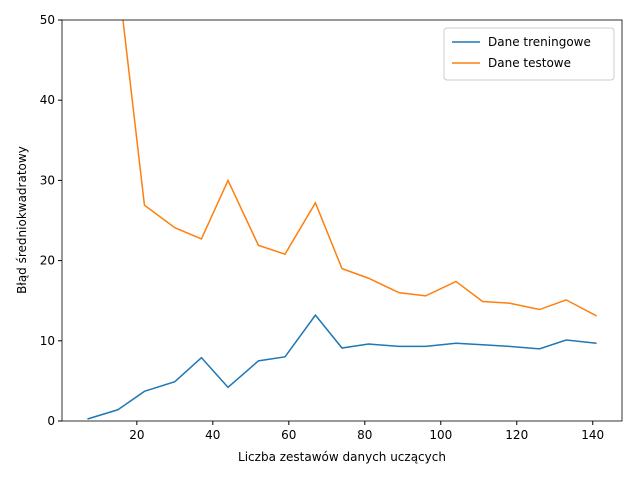 This screenshot has height=484, width=640. Describe the element at coordinates (47, 20) in the screenshot. I see `y-tick-label: 50` at that location.